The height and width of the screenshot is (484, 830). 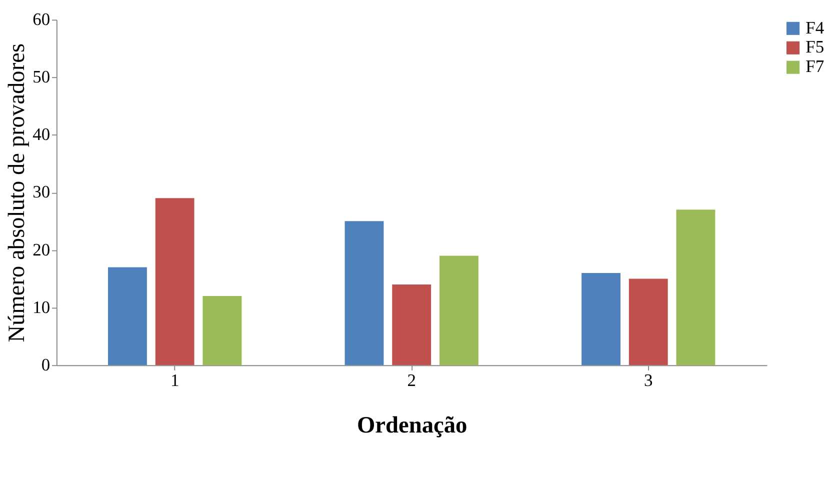 I want to click on y-tick-label: 0, so click(x=45, y=364).